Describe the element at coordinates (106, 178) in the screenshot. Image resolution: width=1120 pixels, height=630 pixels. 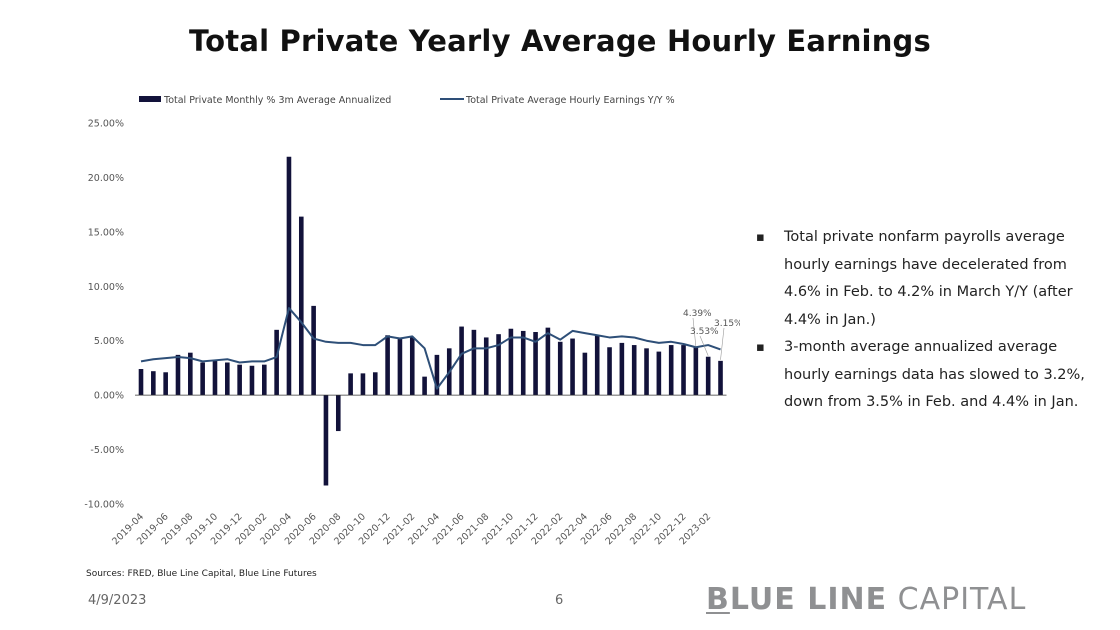
I see `y-tick-label: 20.00%` at that location.